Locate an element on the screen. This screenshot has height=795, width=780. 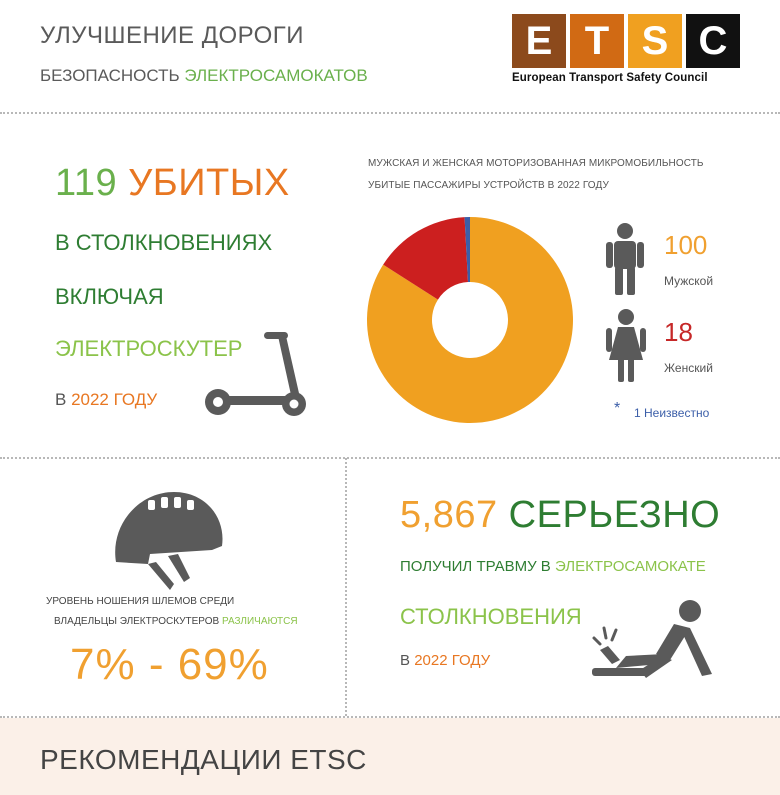
injured-person-icon is located at coordinates (652, 639).